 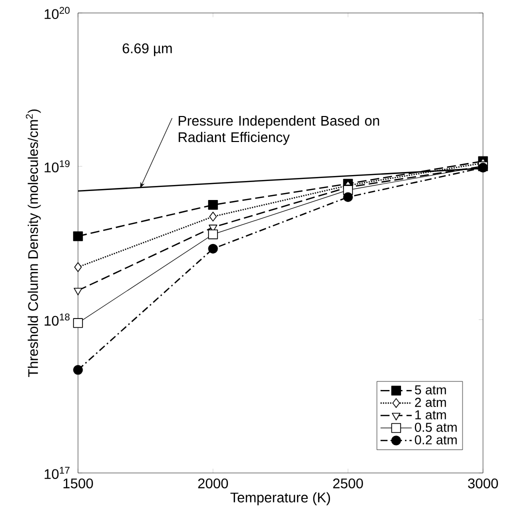 What do you see at coordinates (483, 483) in the screenshot?
I see `x-tick-label: 3000` at bounding box center [483, 483].